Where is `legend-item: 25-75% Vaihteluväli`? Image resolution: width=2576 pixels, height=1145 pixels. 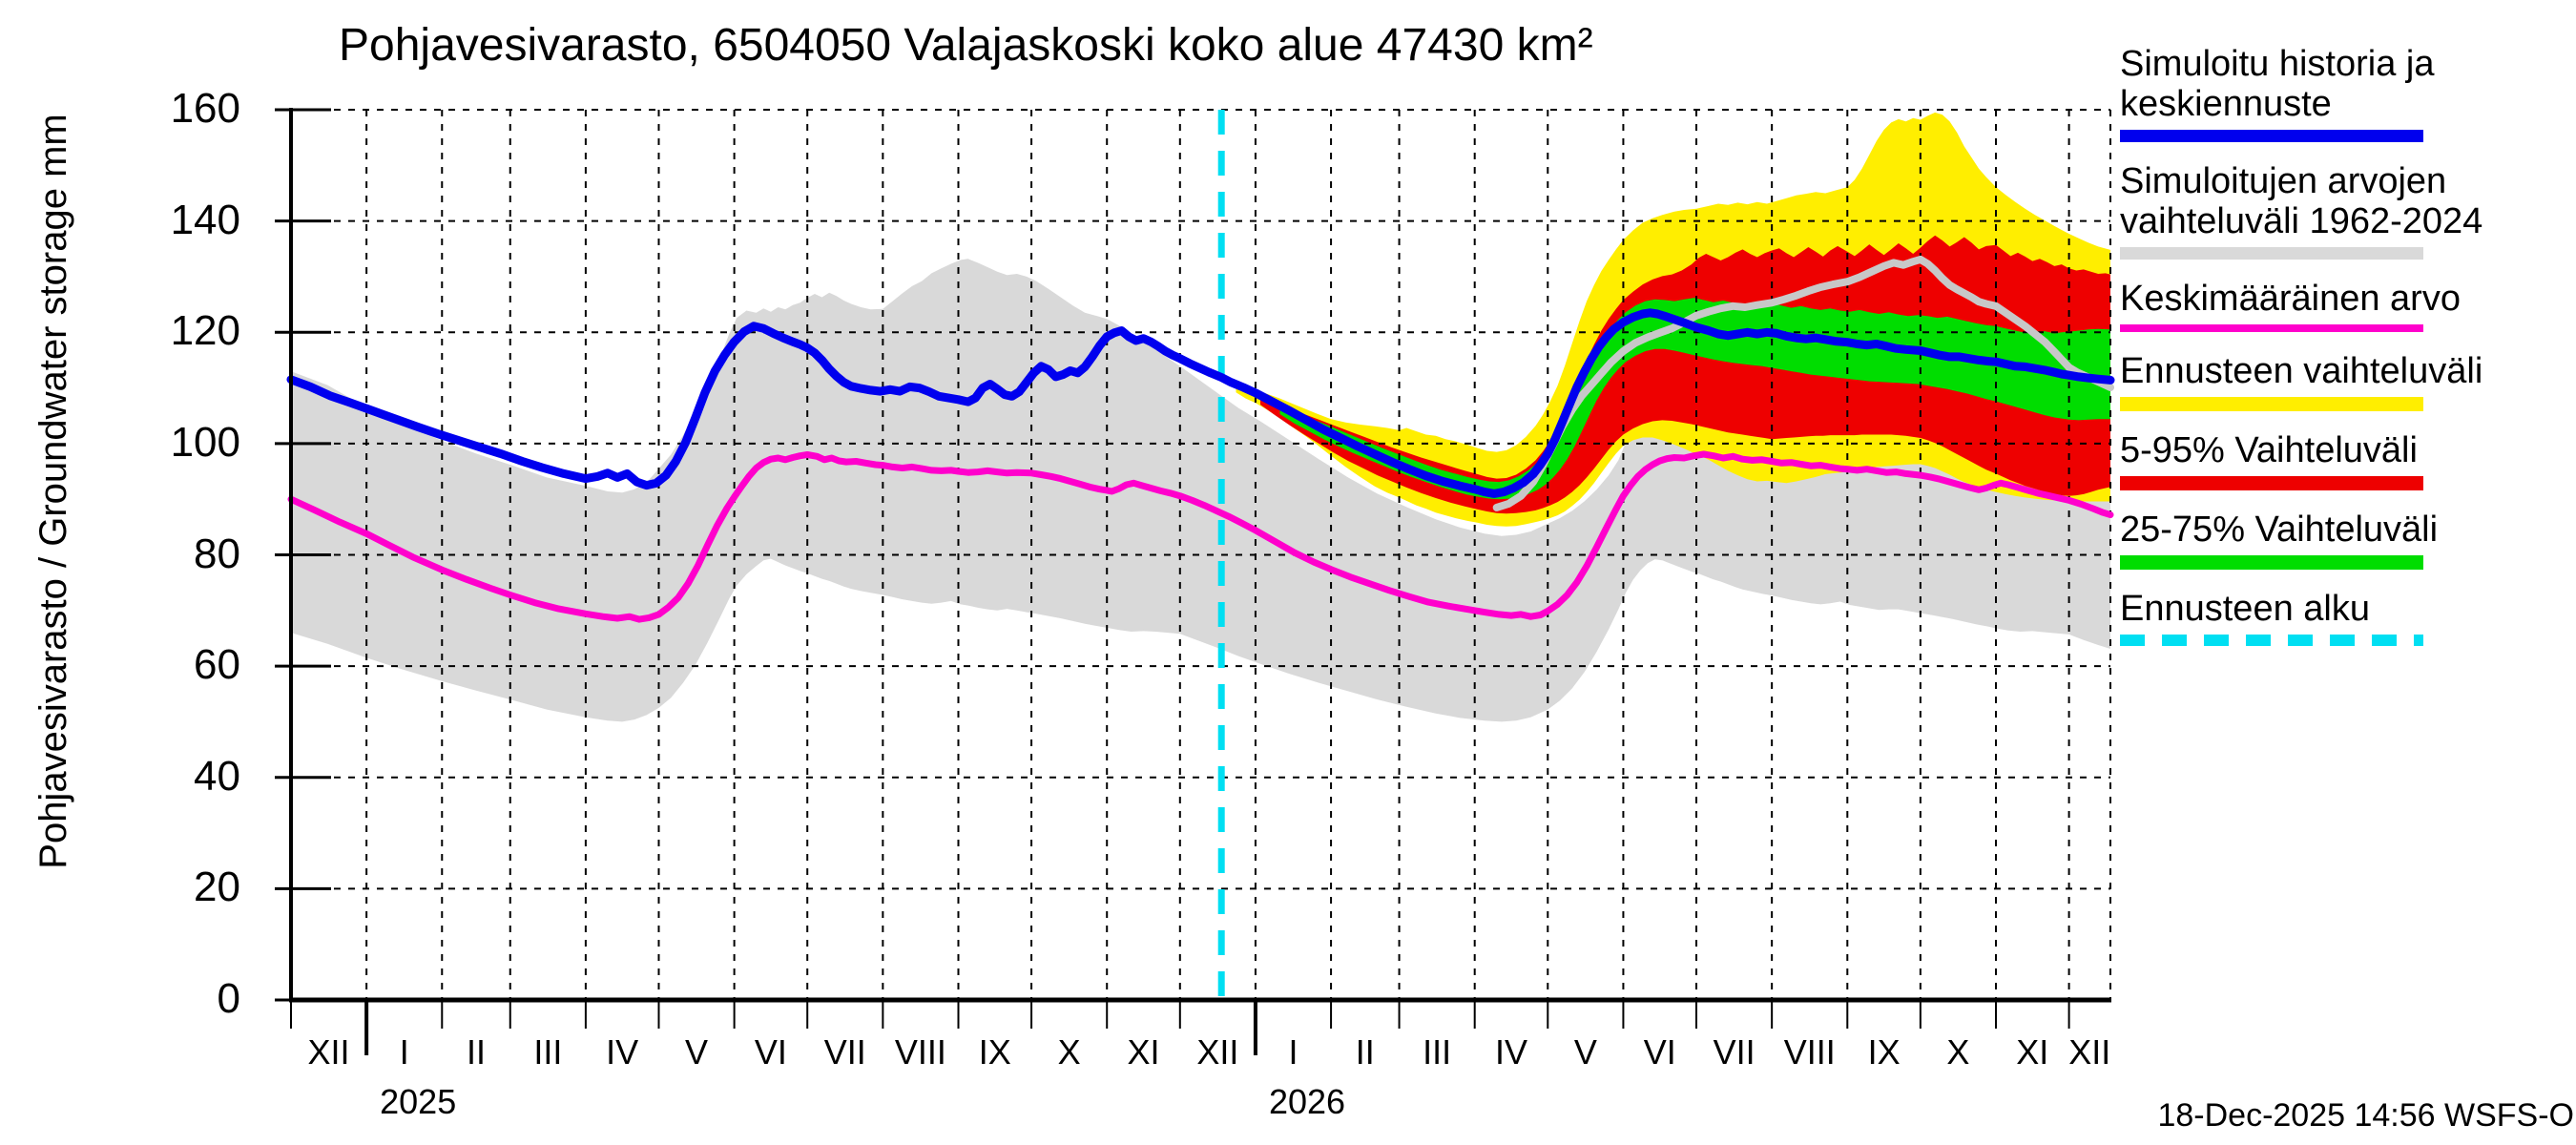
legend-item: 25-75% Vaihteluväli is located at coordinates (2344, 540).